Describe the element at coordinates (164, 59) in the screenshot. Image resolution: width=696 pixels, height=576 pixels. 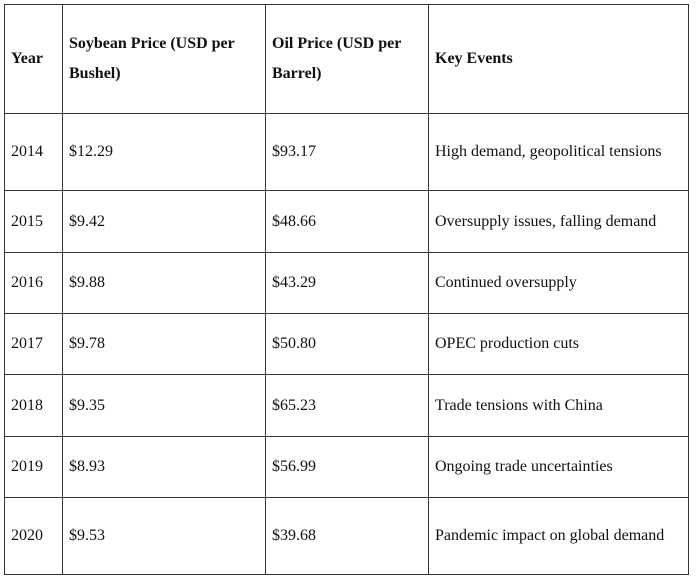
I see `header-cell: Soybean Price (USD per Bushel)` at that location.